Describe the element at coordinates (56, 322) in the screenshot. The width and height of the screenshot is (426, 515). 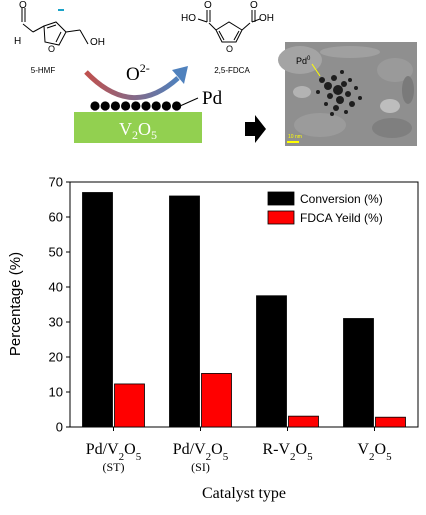
I see `y-tick-label: 30` at that location.